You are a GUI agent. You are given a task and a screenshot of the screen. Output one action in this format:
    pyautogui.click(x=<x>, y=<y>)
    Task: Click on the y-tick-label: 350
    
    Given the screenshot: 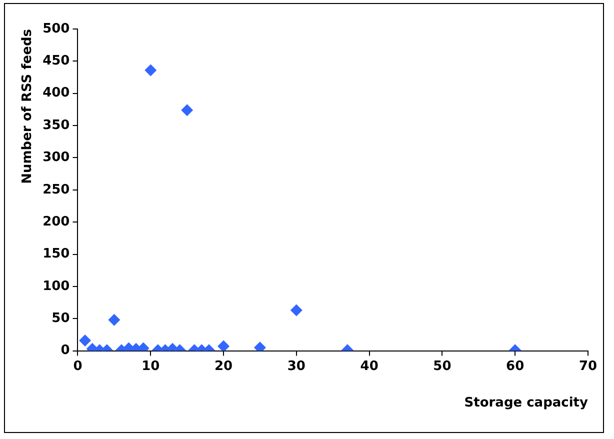 What is the action you would take?
    pyautogui.click(x=56, y=125)
    